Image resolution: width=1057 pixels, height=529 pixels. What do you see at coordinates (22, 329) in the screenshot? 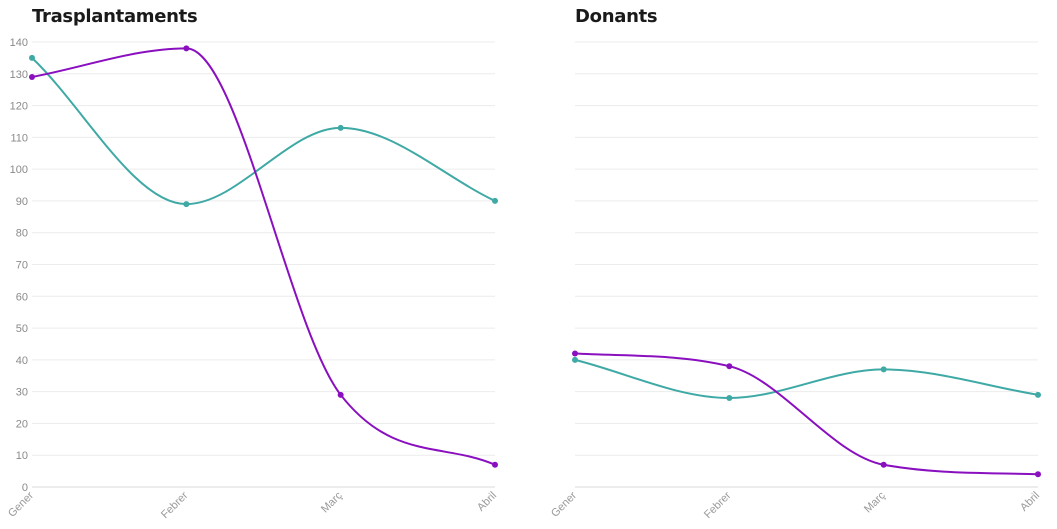
I see `y-tick-label: 50` at bounding box center [22, 329].